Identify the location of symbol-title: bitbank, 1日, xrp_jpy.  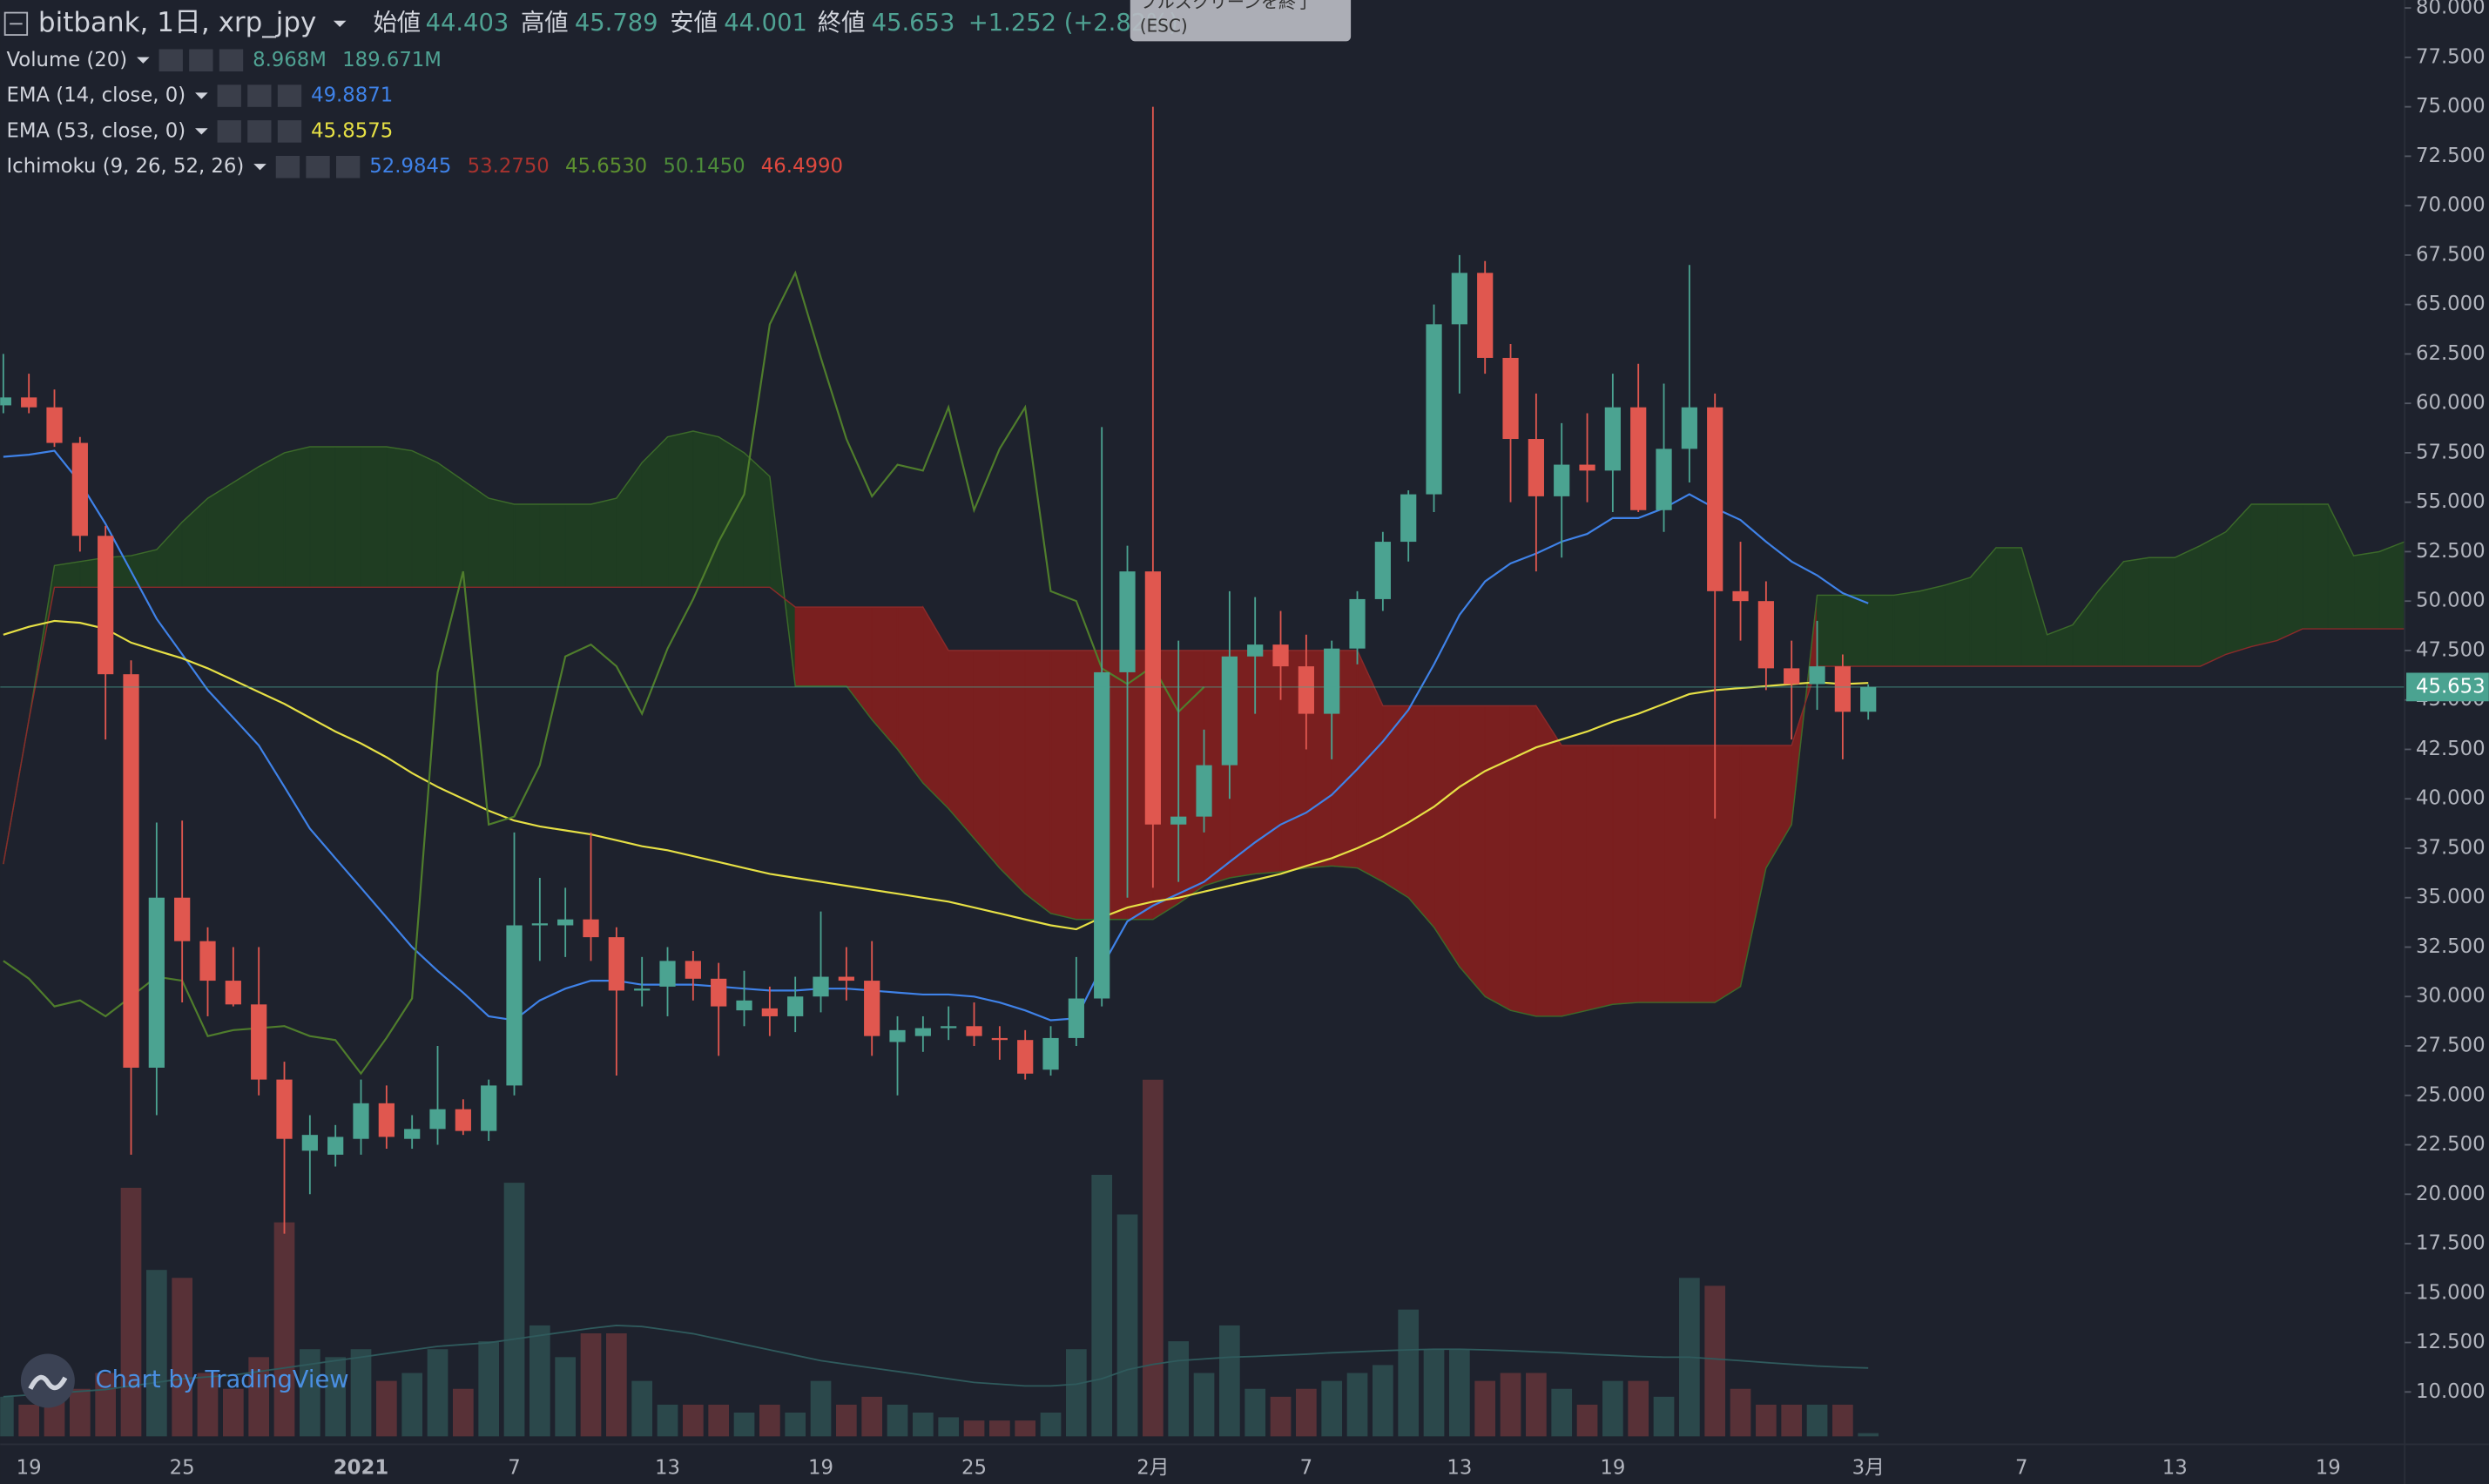
(177, 22).